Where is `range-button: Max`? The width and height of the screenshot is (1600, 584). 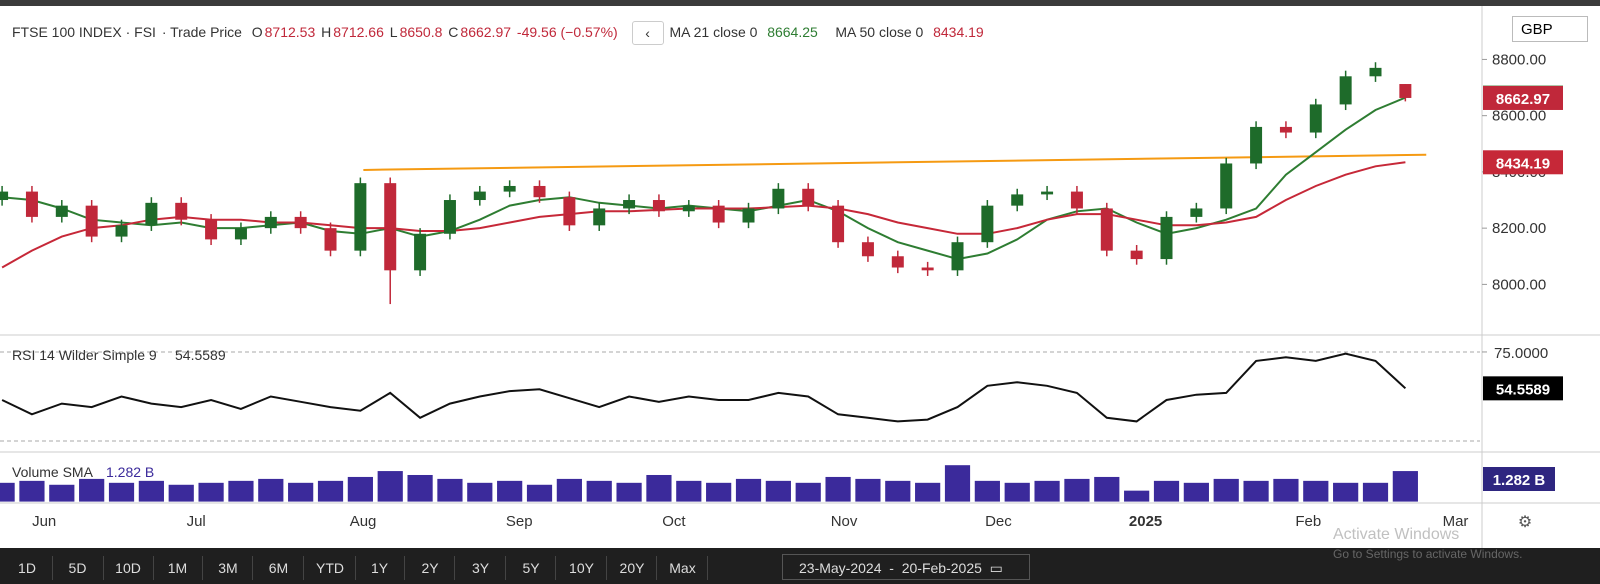
range-button: Max is located at coordinates (683, 568).